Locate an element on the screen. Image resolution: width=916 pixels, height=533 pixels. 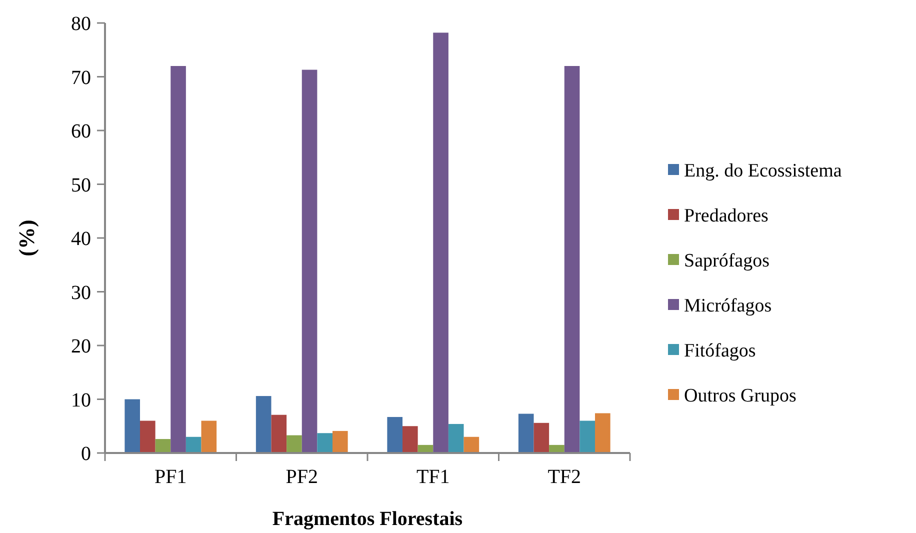
x-tick-label: PF1 is located at coordinates (170, 477).